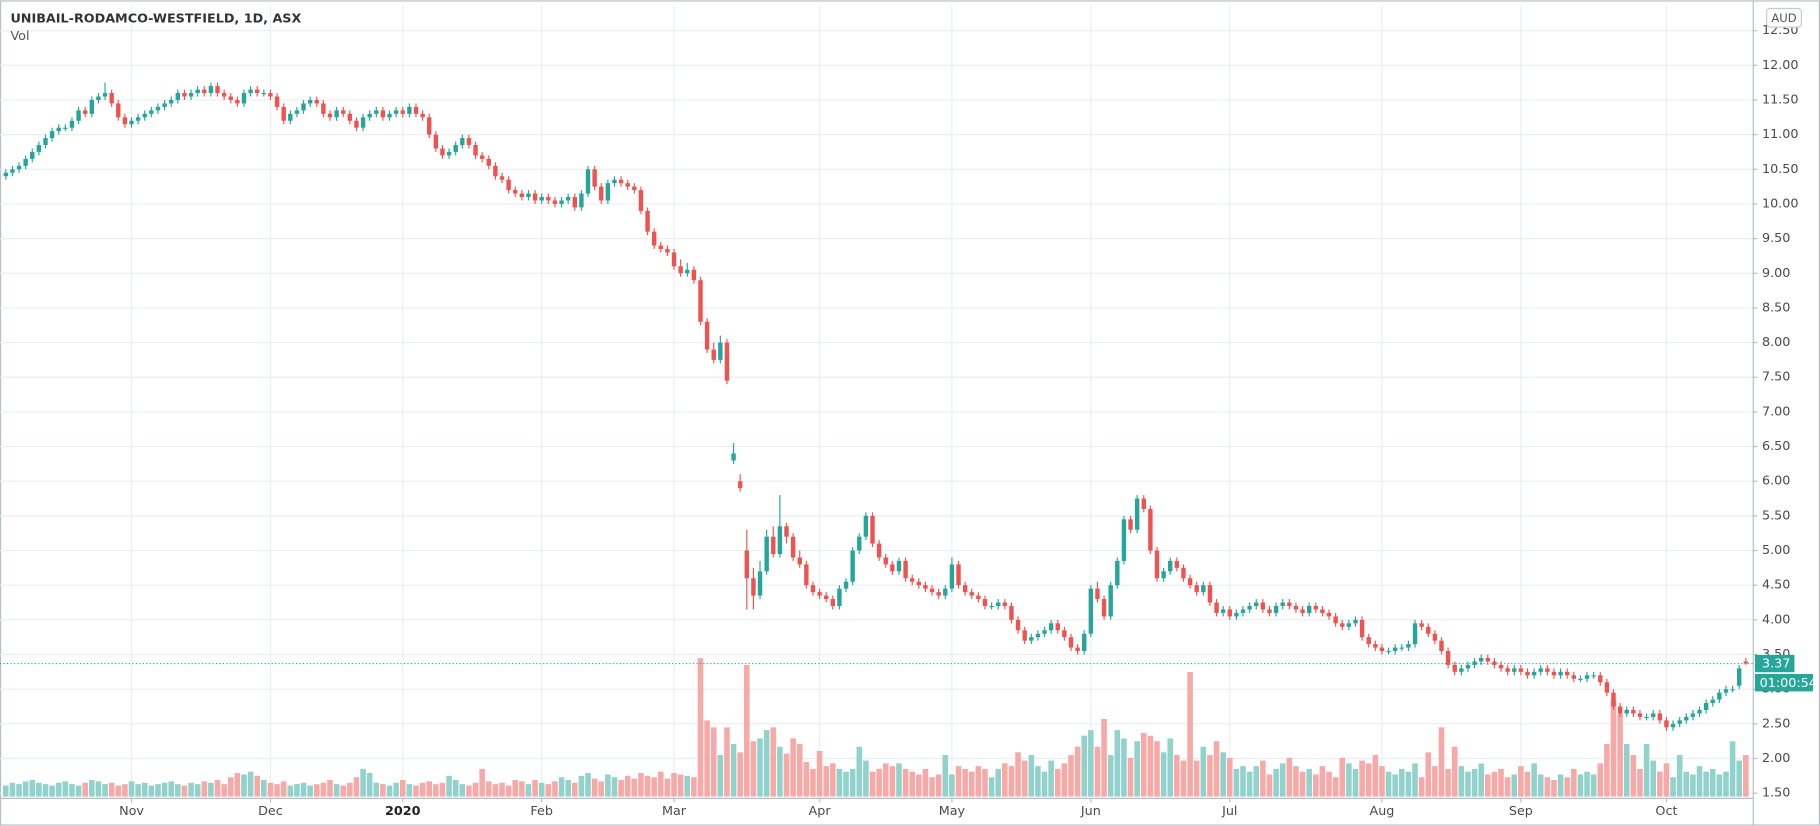 The image size is (1820, 826). I want to click on currency-label: AUD, so click(1783, 18).